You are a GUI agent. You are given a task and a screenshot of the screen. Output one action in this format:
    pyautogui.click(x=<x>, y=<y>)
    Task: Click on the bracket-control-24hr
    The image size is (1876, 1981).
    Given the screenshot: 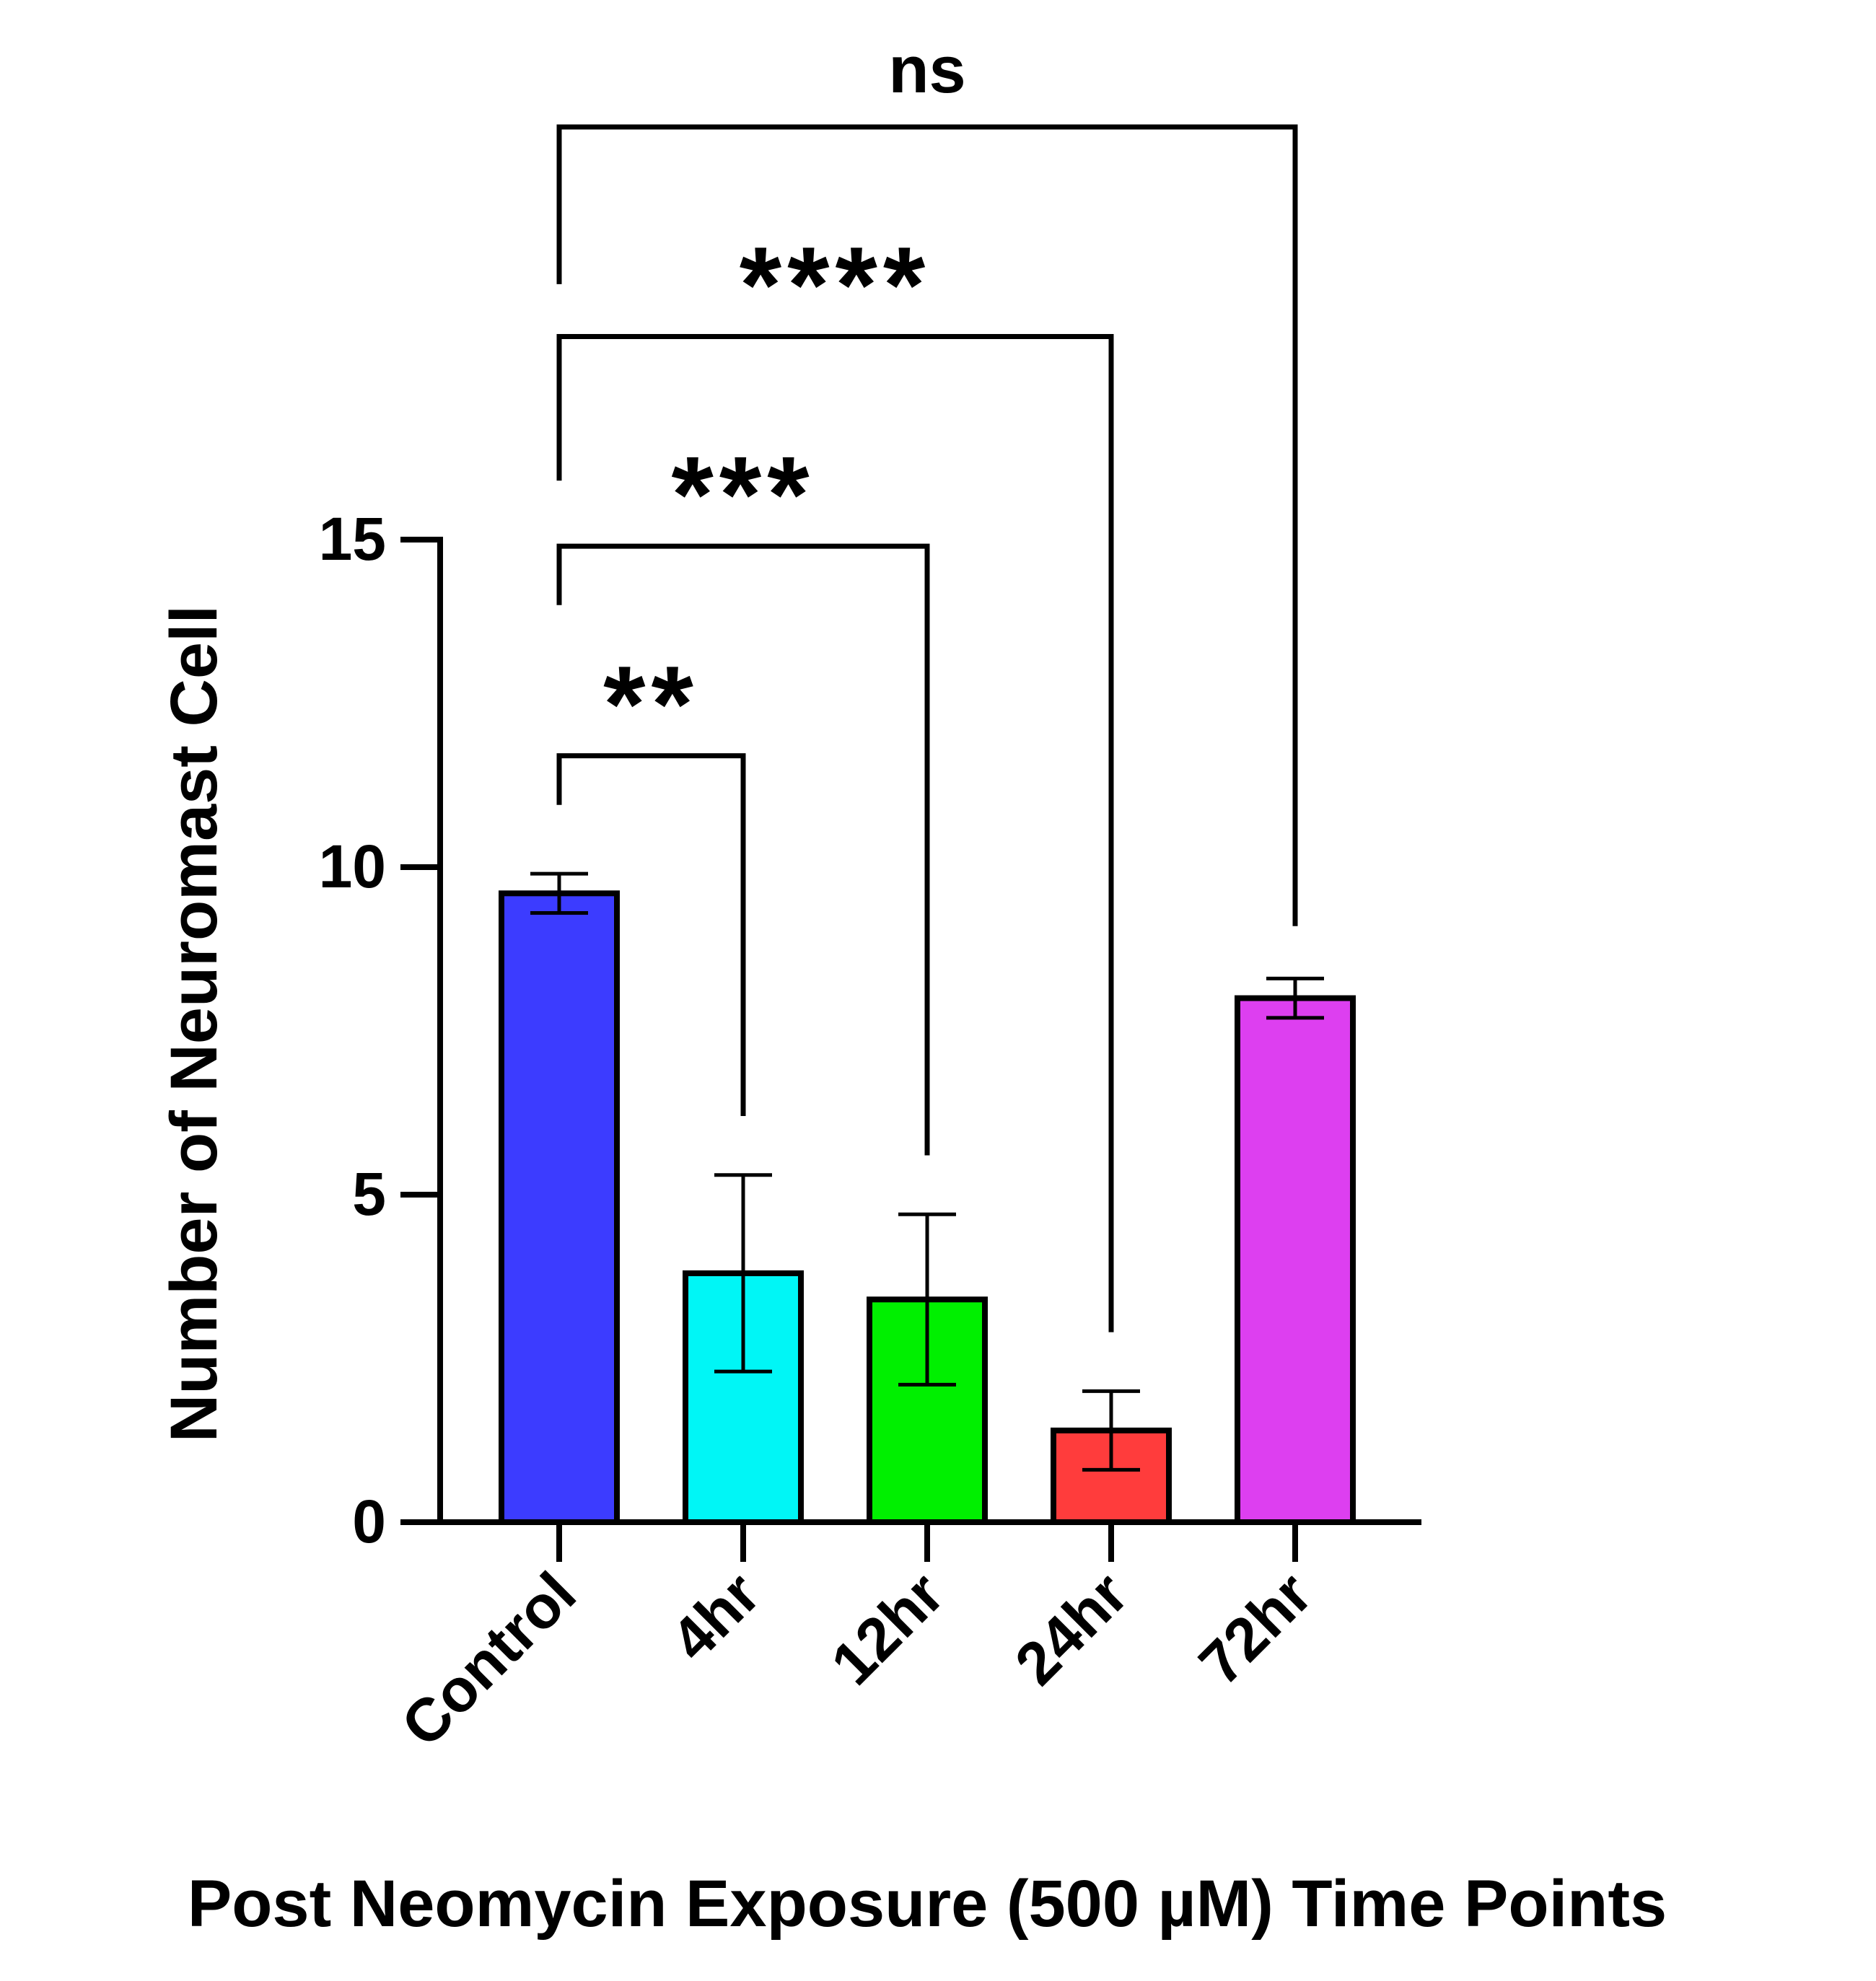 What is the action you would take?
    pyautogui.click(x=835, y=833)
    